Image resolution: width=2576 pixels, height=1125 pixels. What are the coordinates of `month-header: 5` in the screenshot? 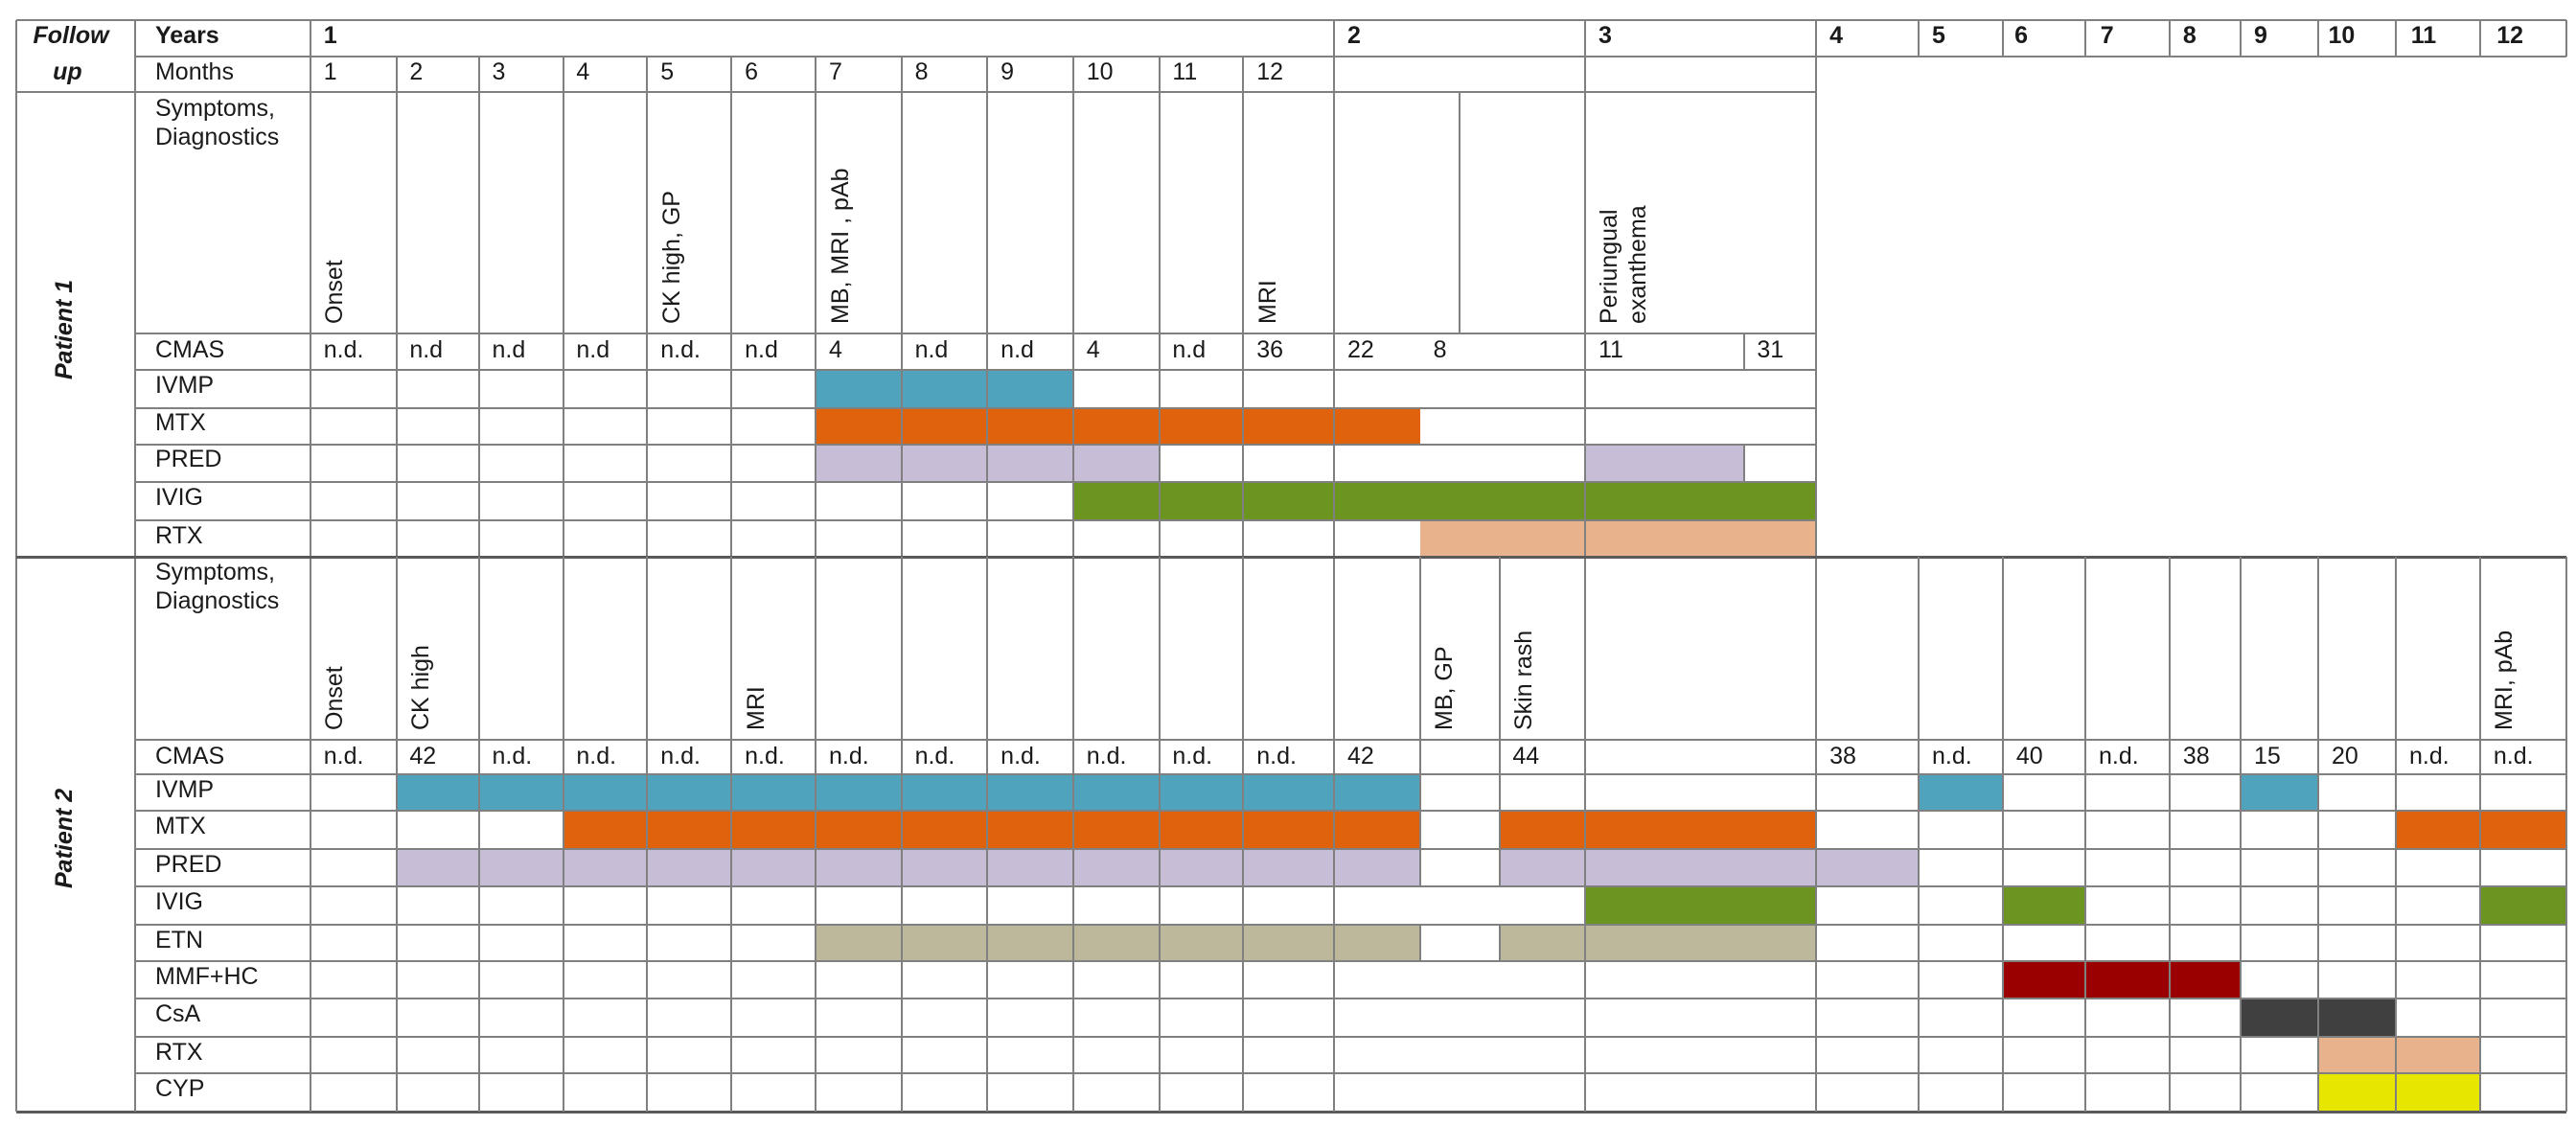 It's located at (667, 72).